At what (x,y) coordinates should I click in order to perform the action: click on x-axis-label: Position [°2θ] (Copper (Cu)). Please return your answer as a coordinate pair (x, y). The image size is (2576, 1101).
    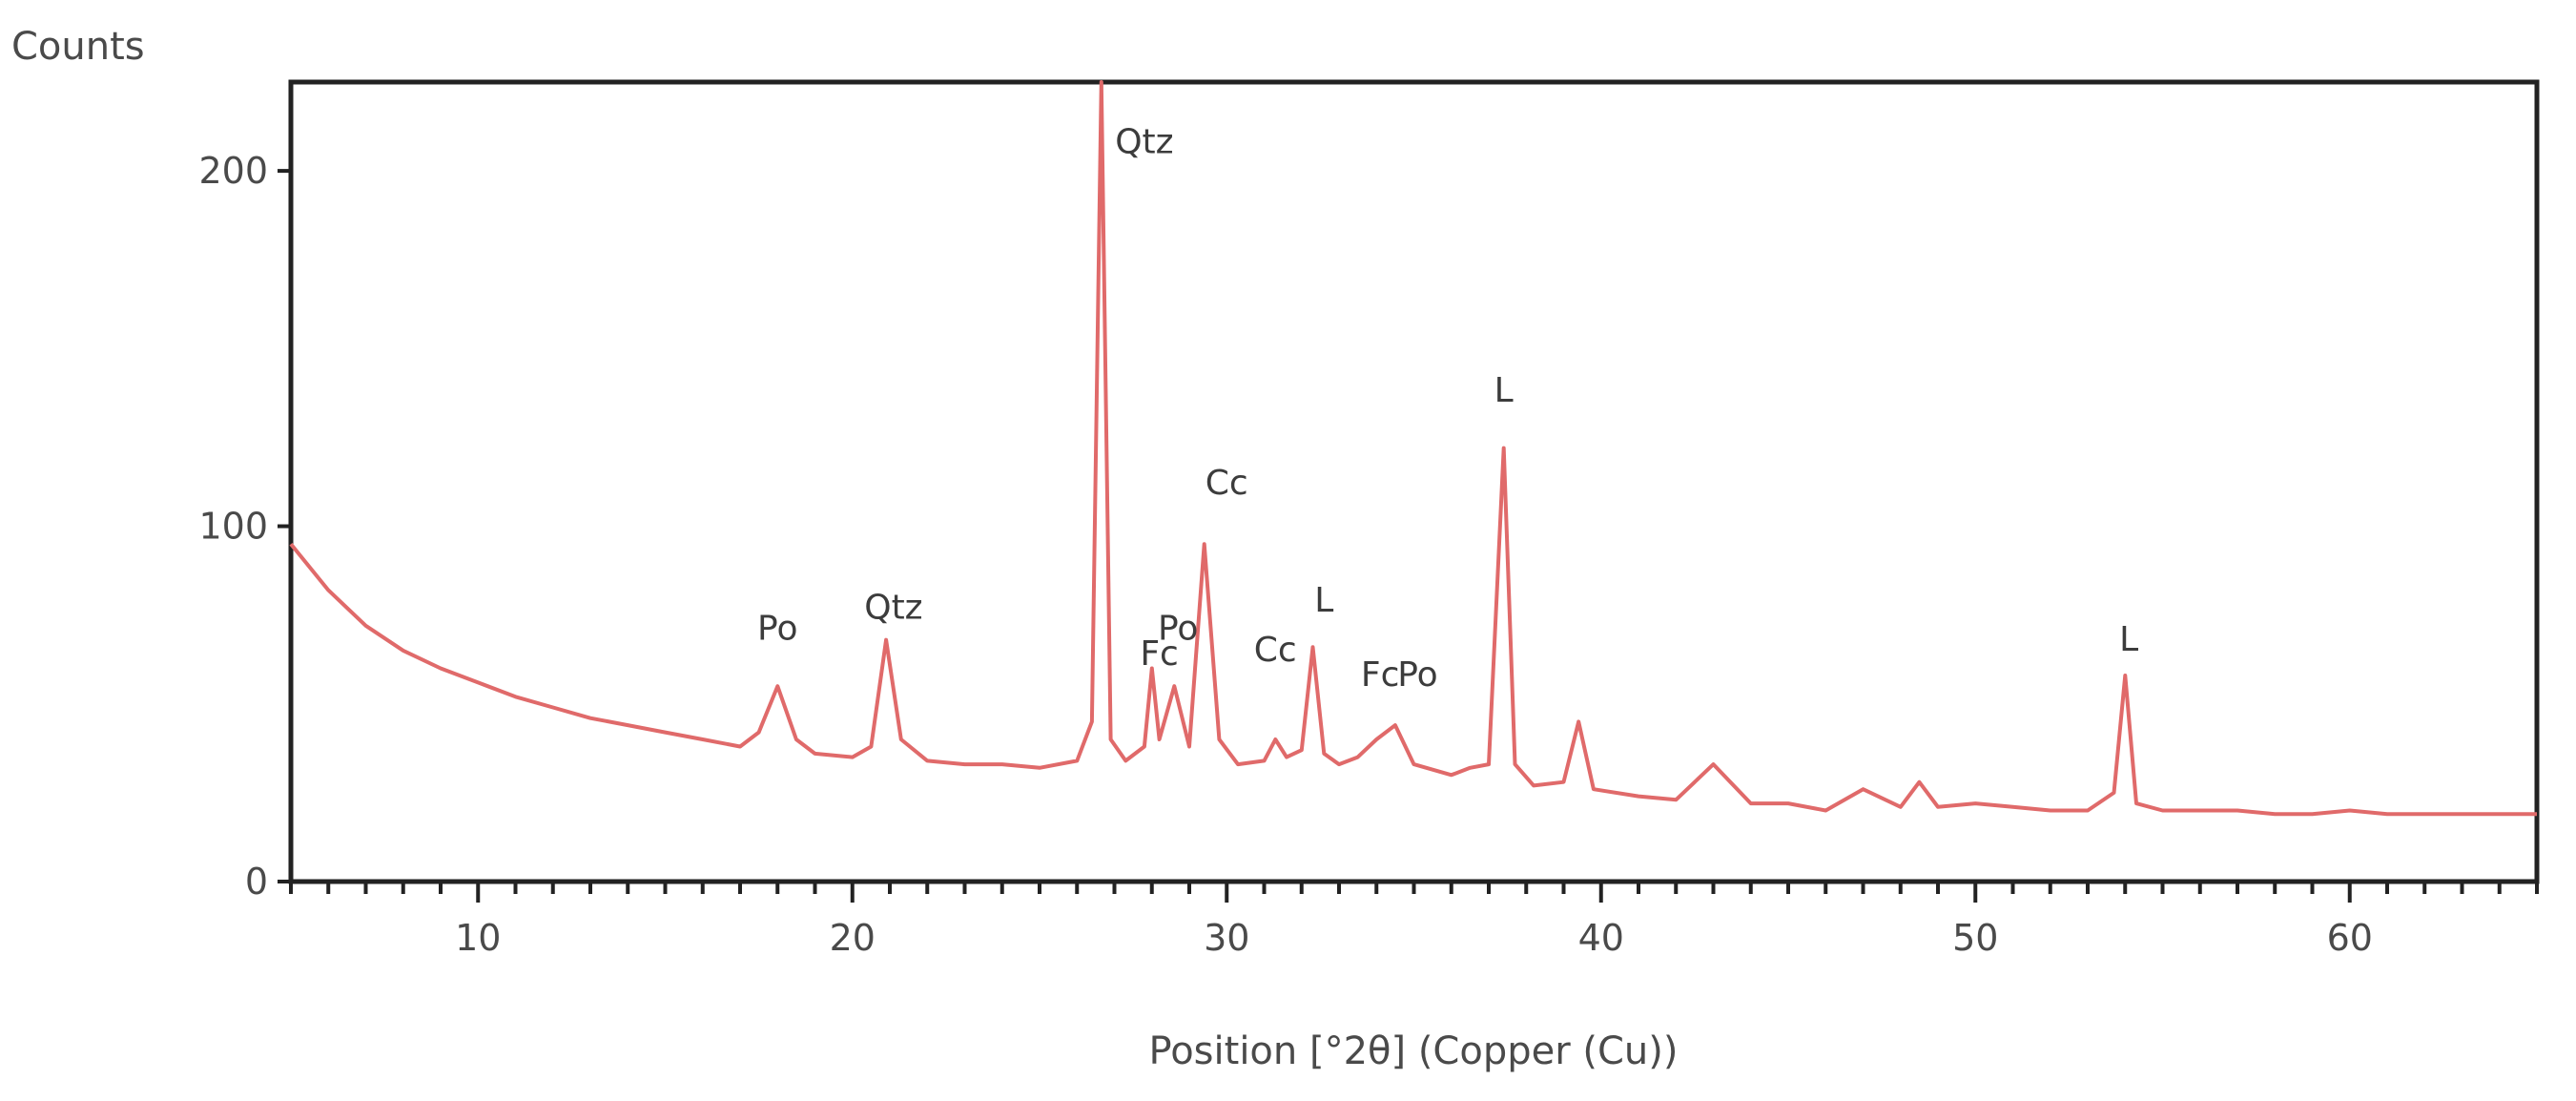
    Looking at the image, I should click on (1414, 1051).